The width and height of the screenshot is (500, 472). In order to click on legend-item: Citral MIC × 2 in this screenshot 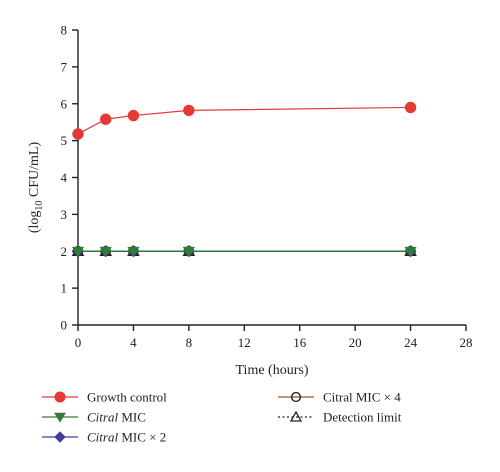, I will do `click(104, 437)`.